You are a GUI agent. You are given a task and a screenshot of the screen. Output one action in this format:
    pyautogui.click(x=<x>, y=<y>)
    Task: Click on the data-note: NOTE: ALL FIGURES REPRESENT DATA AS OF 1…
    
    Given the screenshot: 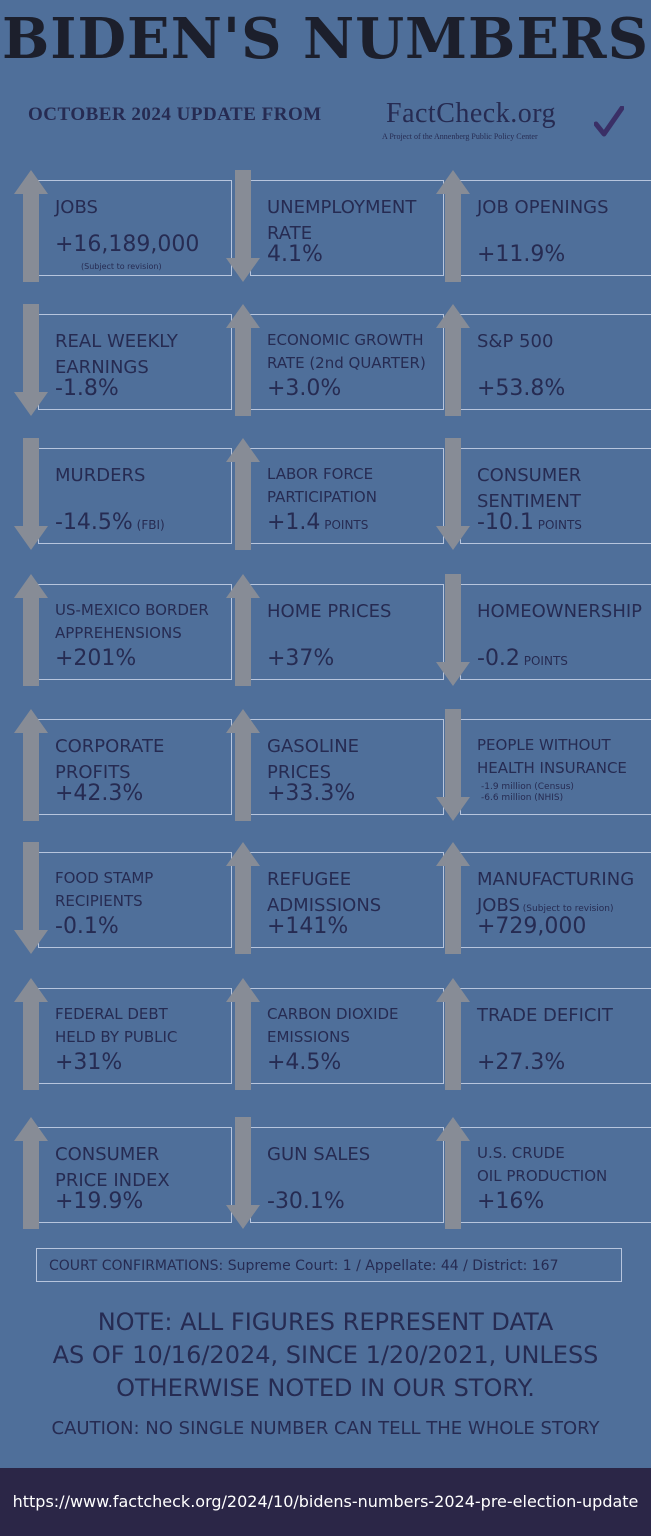 What is the action you would take?
    pyautogui.click(x=325, y=1355)
    